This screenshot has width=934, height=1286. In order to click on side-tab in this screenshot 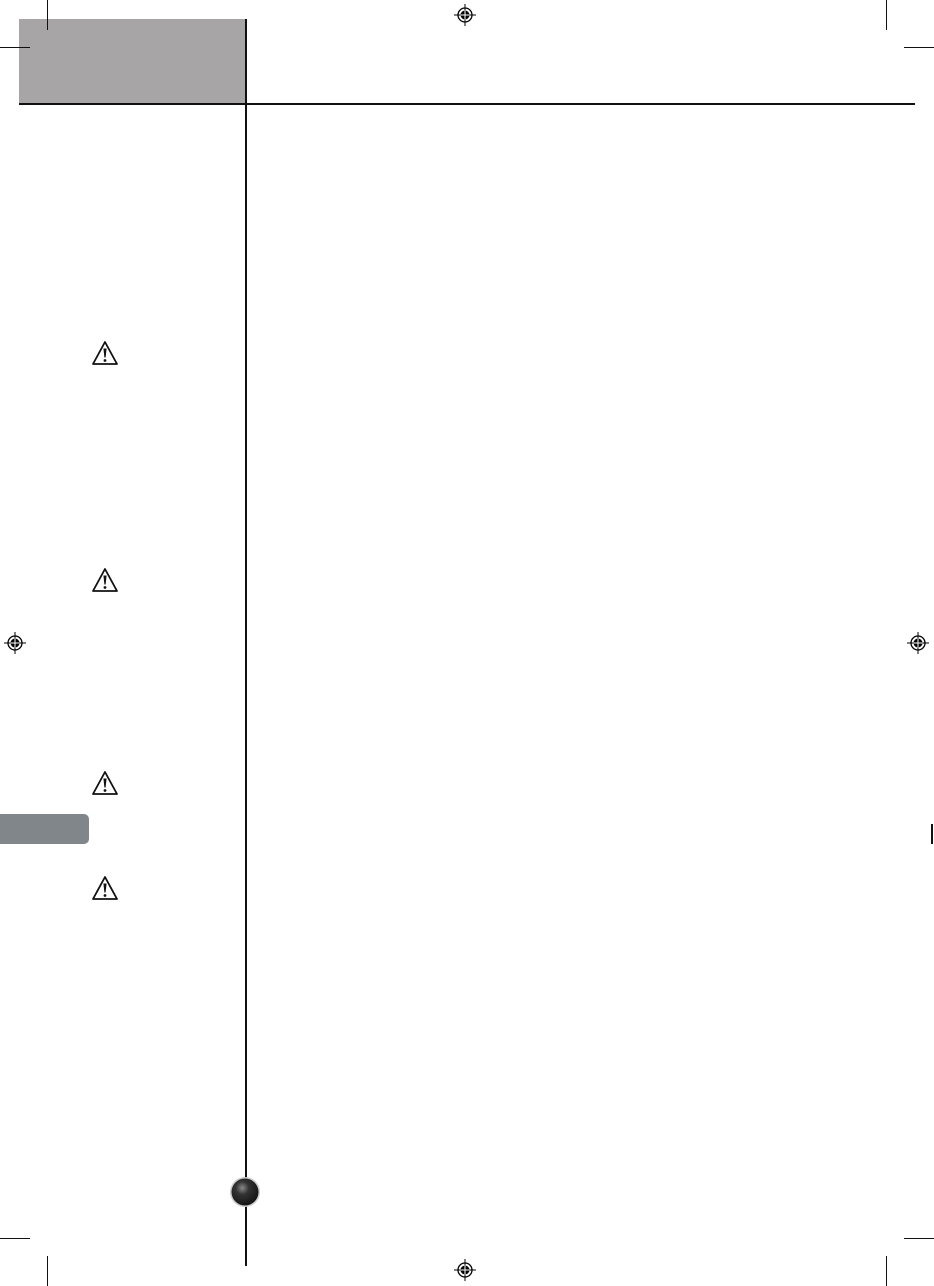, I will do `click(44, 829)`.